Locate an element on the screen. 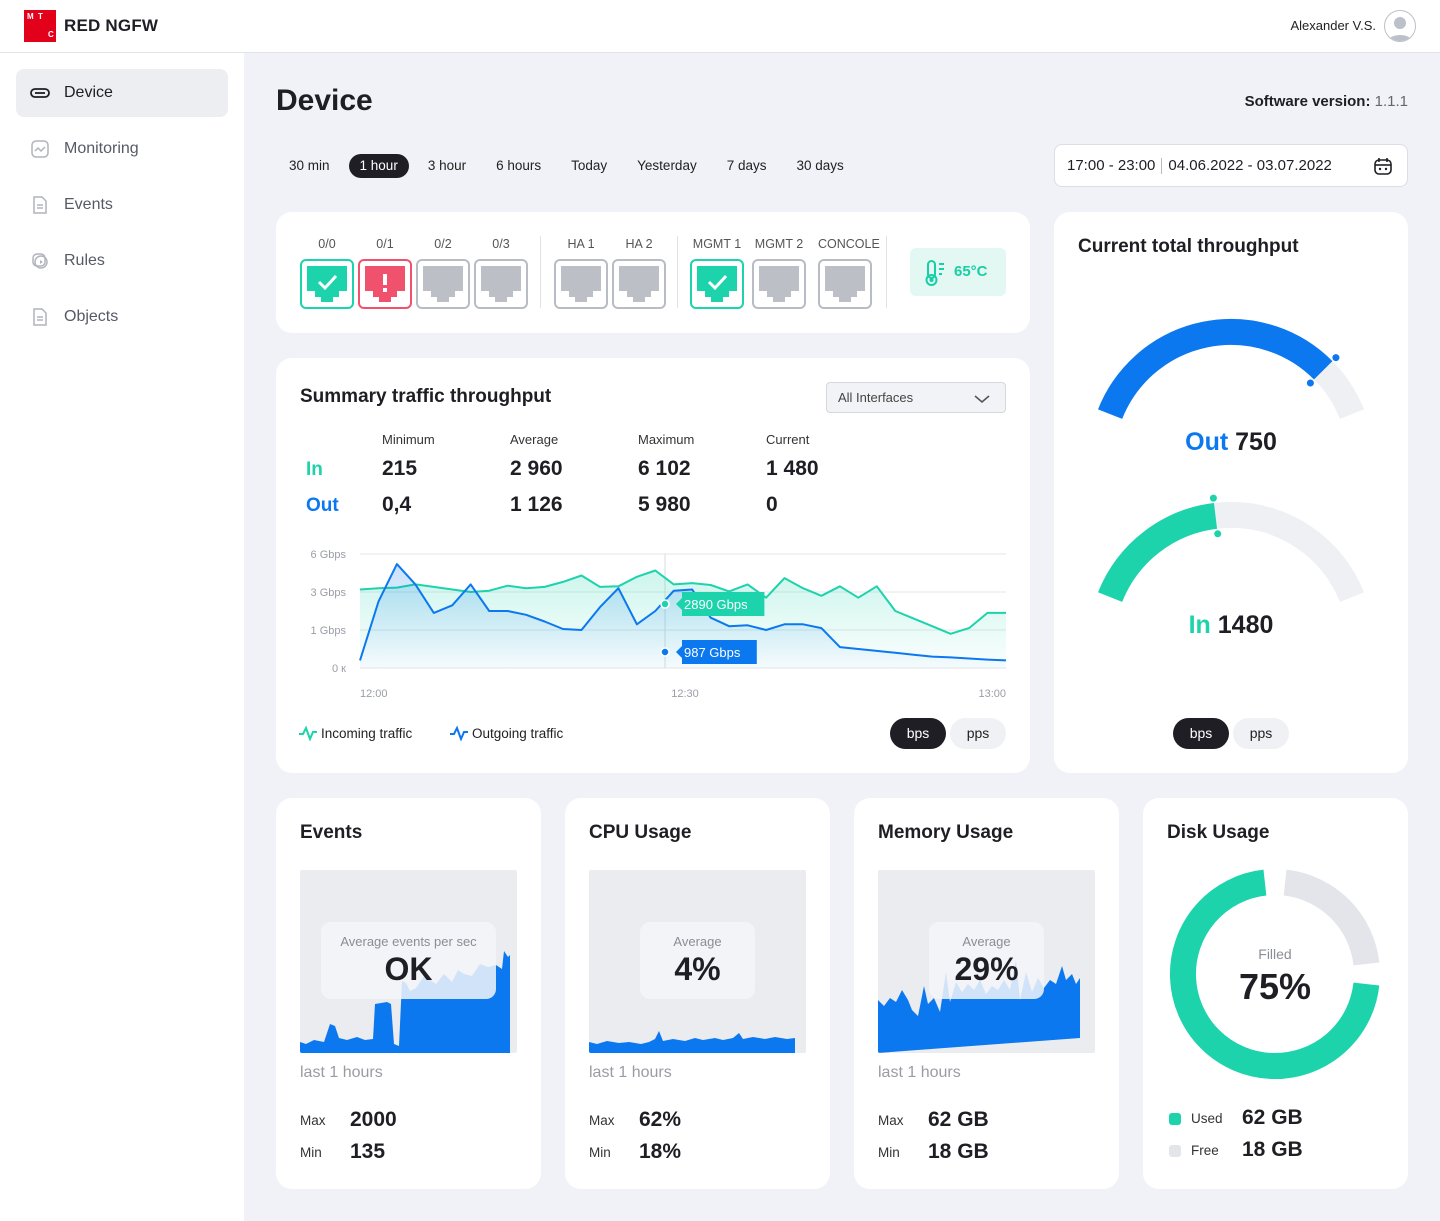  disk-free-value: 18 GB is located at coordinates (1272, 1149).